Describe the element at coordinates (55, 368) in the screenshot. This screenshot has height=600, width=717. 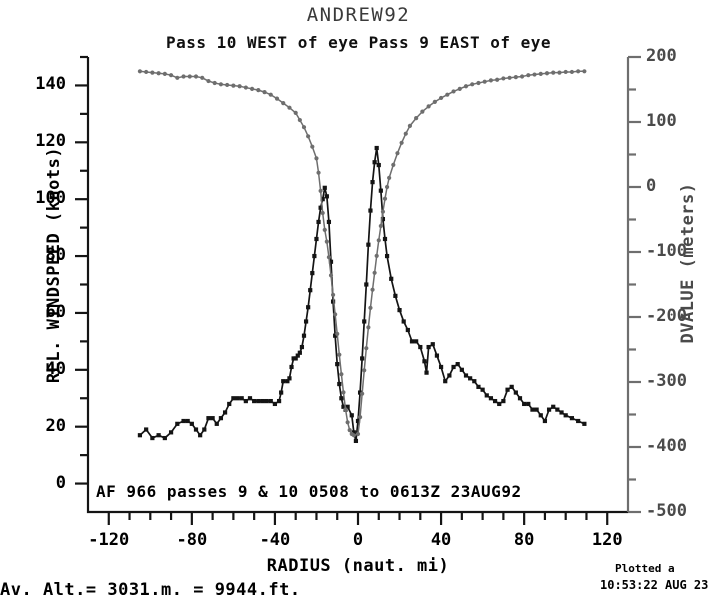
I see `y-axis-tick-label: 40` at that location.